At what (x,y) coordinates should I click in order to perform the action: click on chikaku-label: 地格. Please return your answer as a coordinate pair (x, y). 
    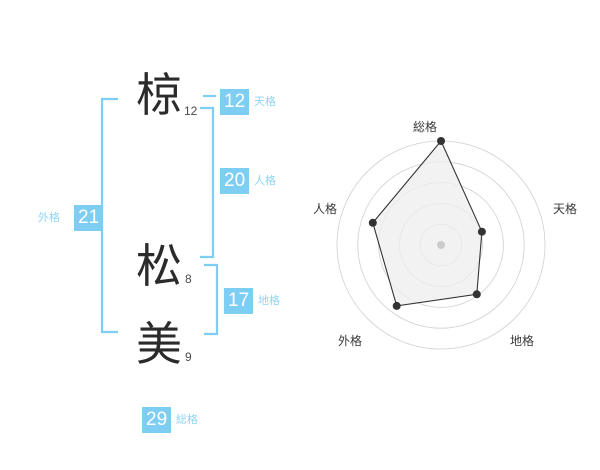
    Looking at the image, I should click on (269, 300).